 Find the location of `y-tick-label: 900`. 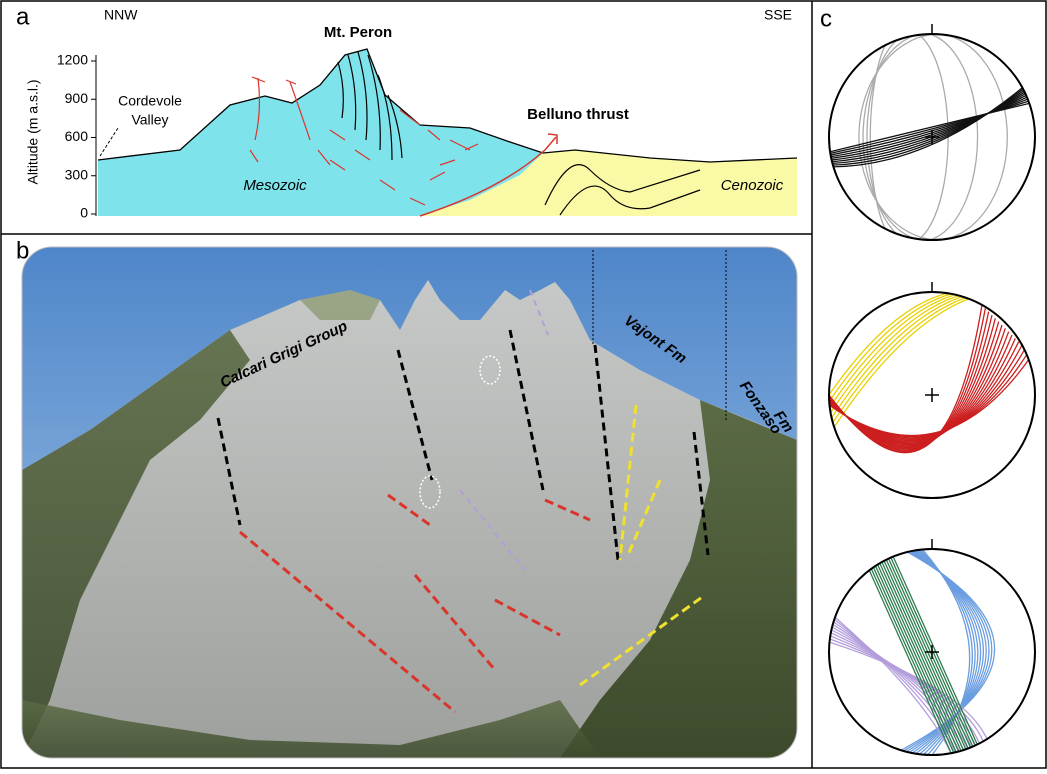

y-tick-label: 900 is located at coordinates (77, 98).